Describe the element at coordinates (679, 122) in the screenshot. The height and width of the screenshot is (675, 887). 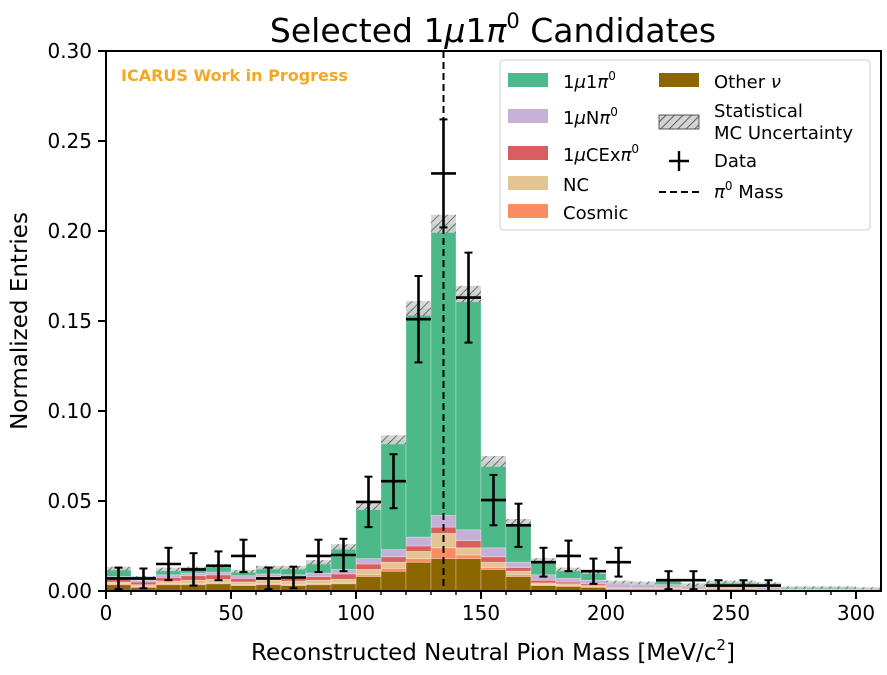
I see `legend-swatch-stat` at that location.